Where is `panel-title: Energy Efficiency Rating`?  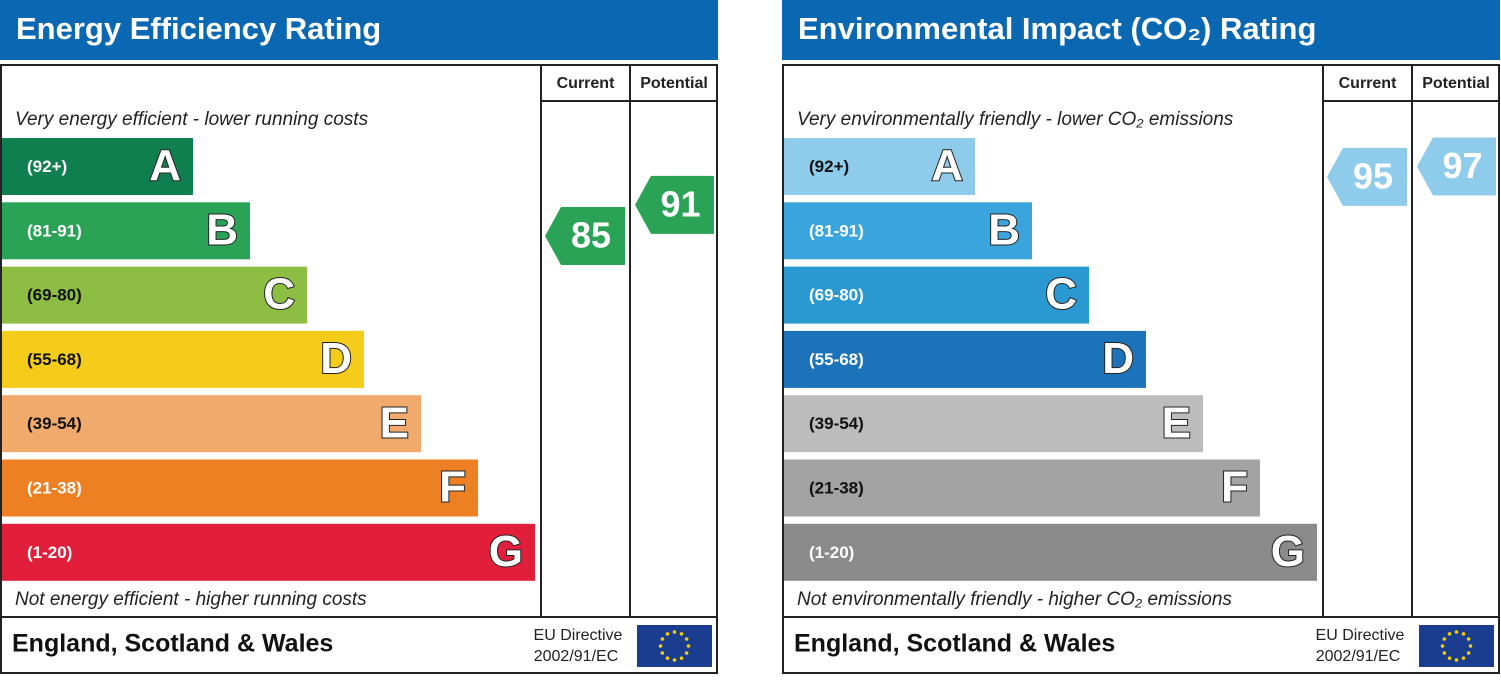
panel-title: Energy Efficiency Rating is located at coordinates (198, 28).